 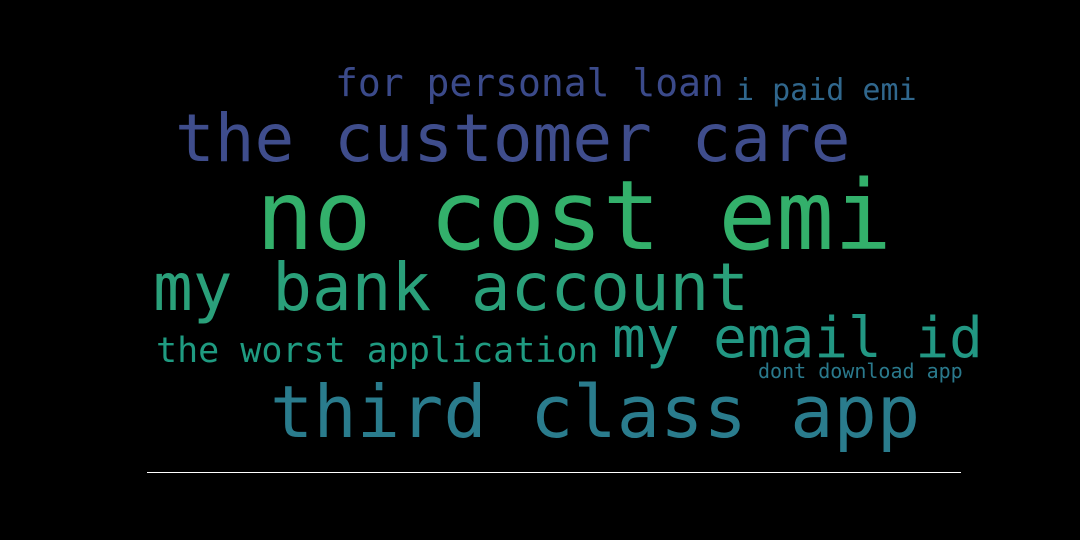 I want to click on word-no-cost-emi: no cost emi, so click(x=574, y=216).